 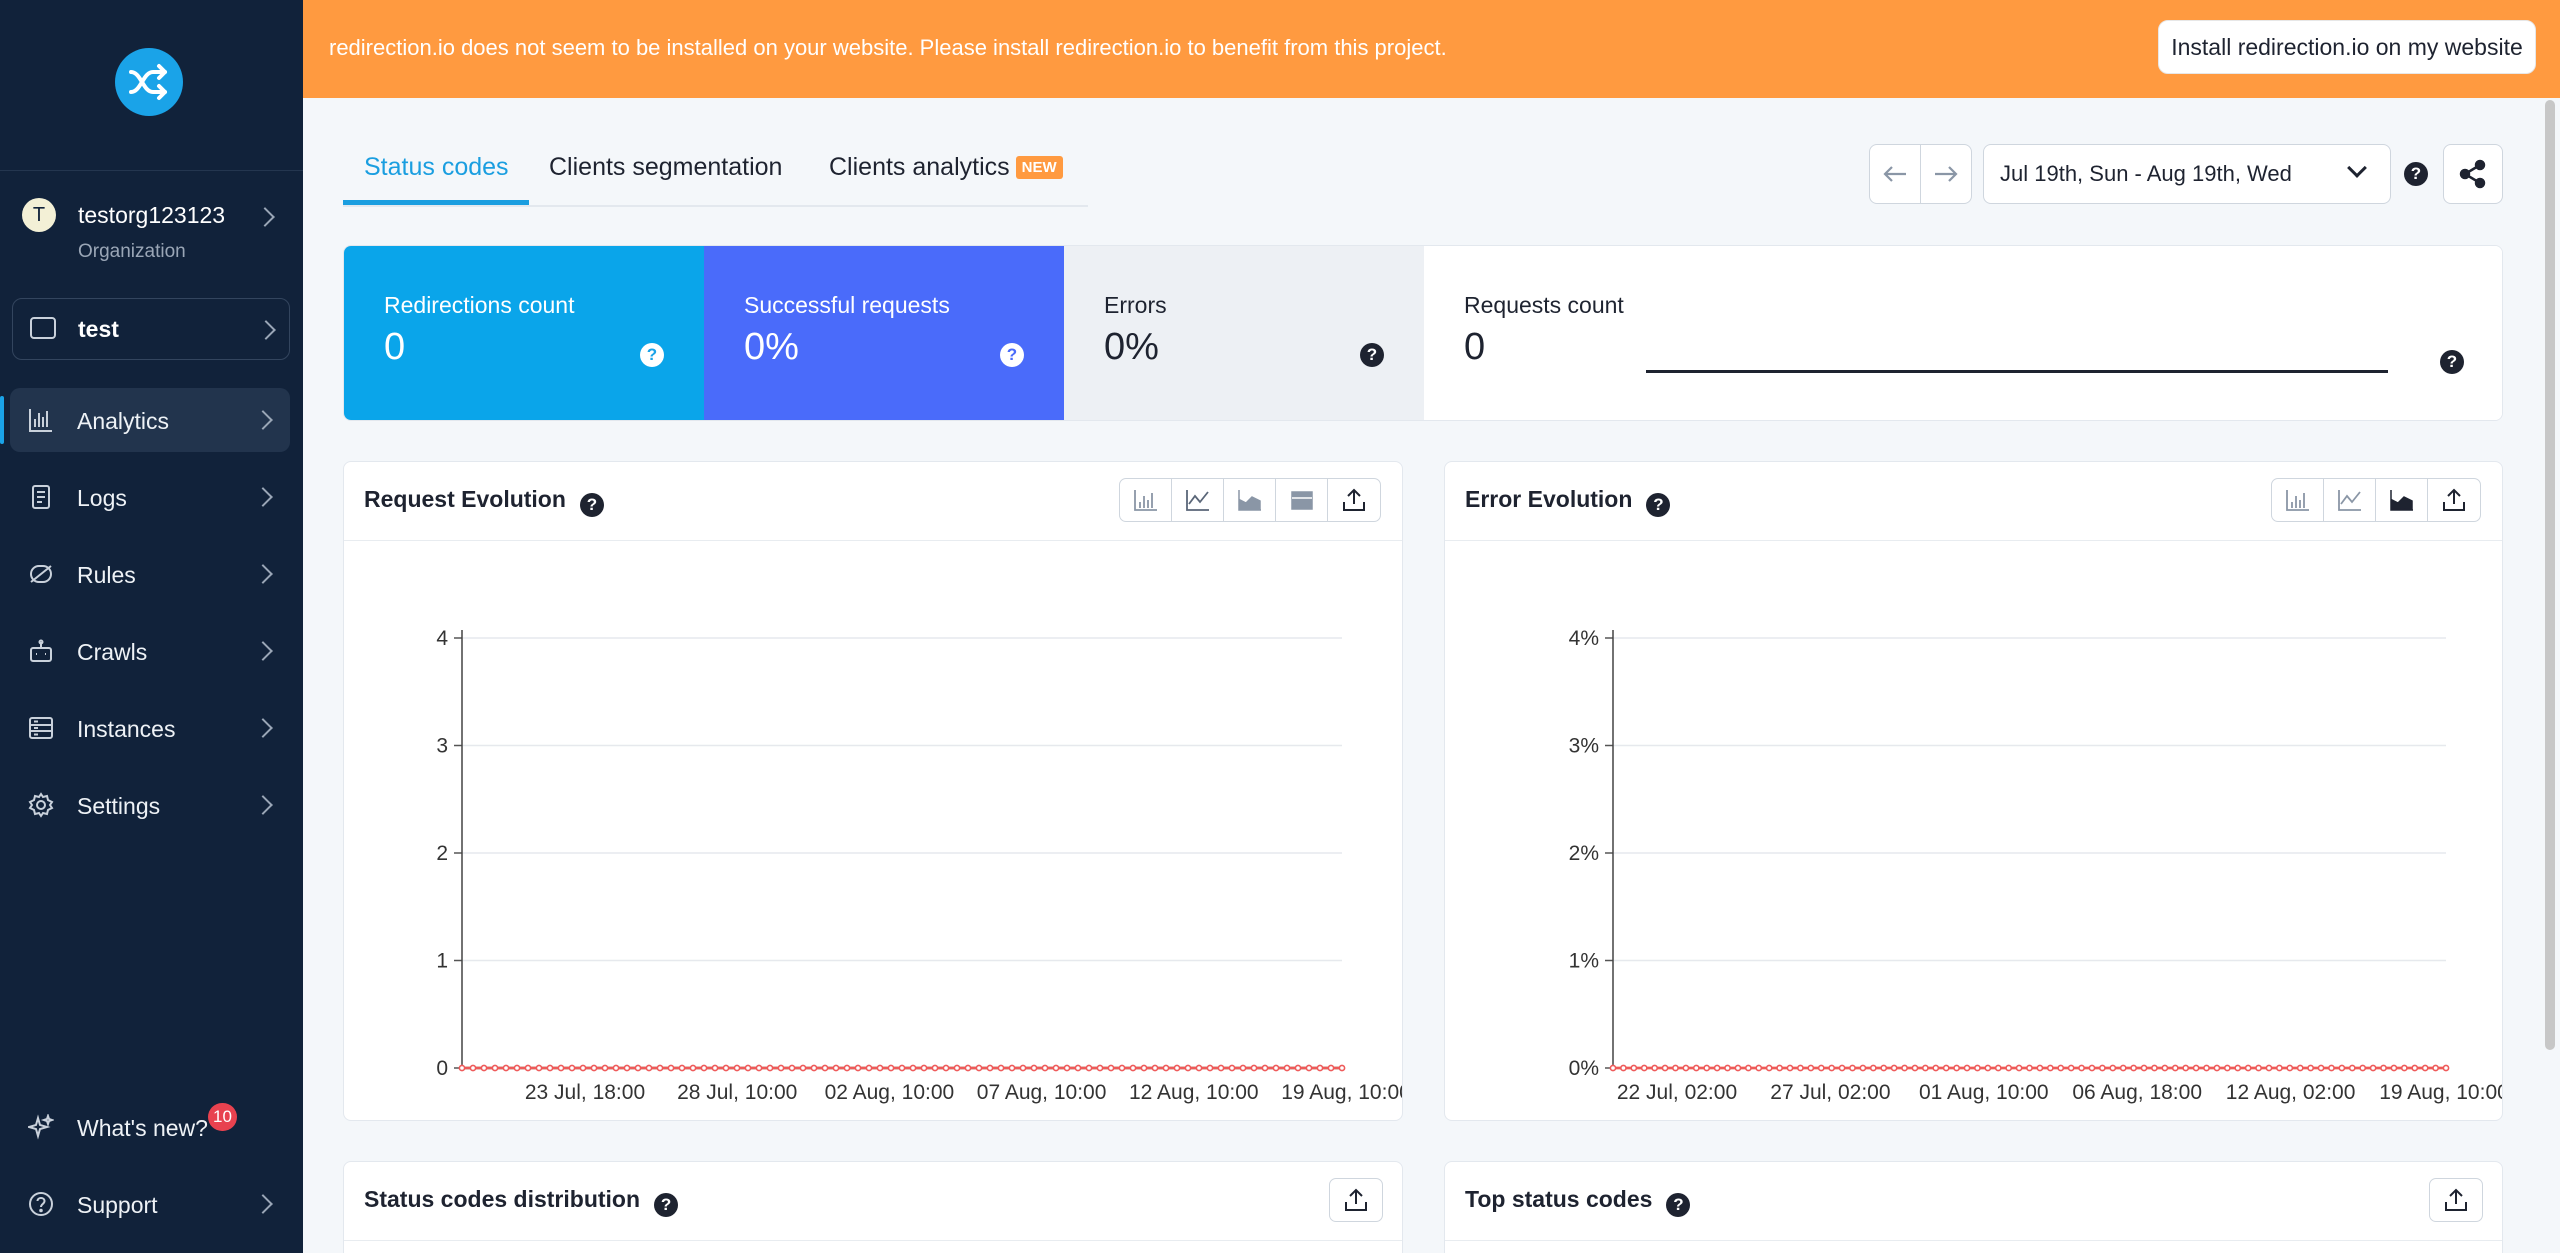 I want to click on project-switcher: test, so click(x=151, y=329).